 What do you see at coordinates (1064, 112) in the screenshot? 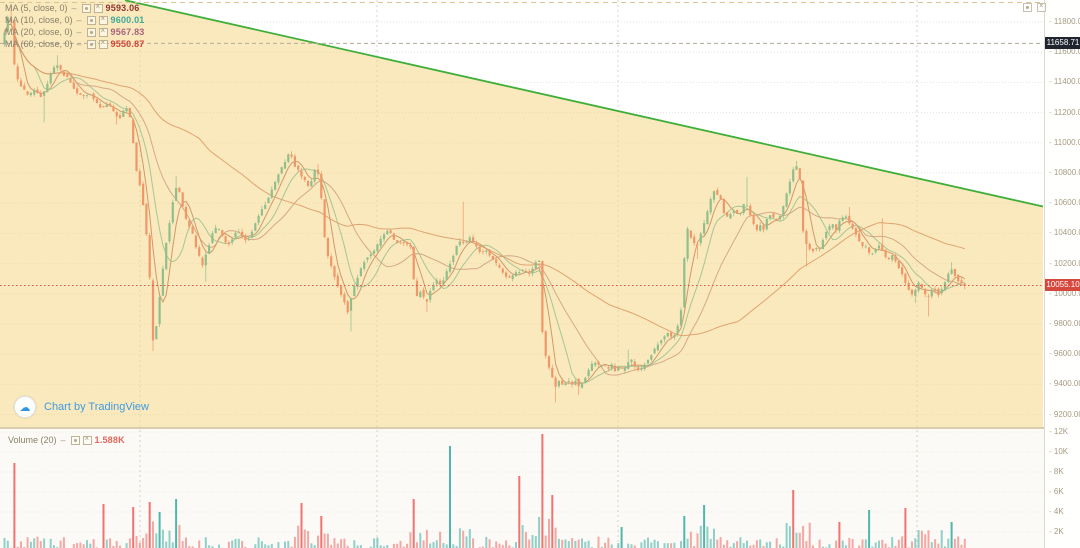
I see `price-tick-label: 11200.00` at bounding box center [1064, 112].